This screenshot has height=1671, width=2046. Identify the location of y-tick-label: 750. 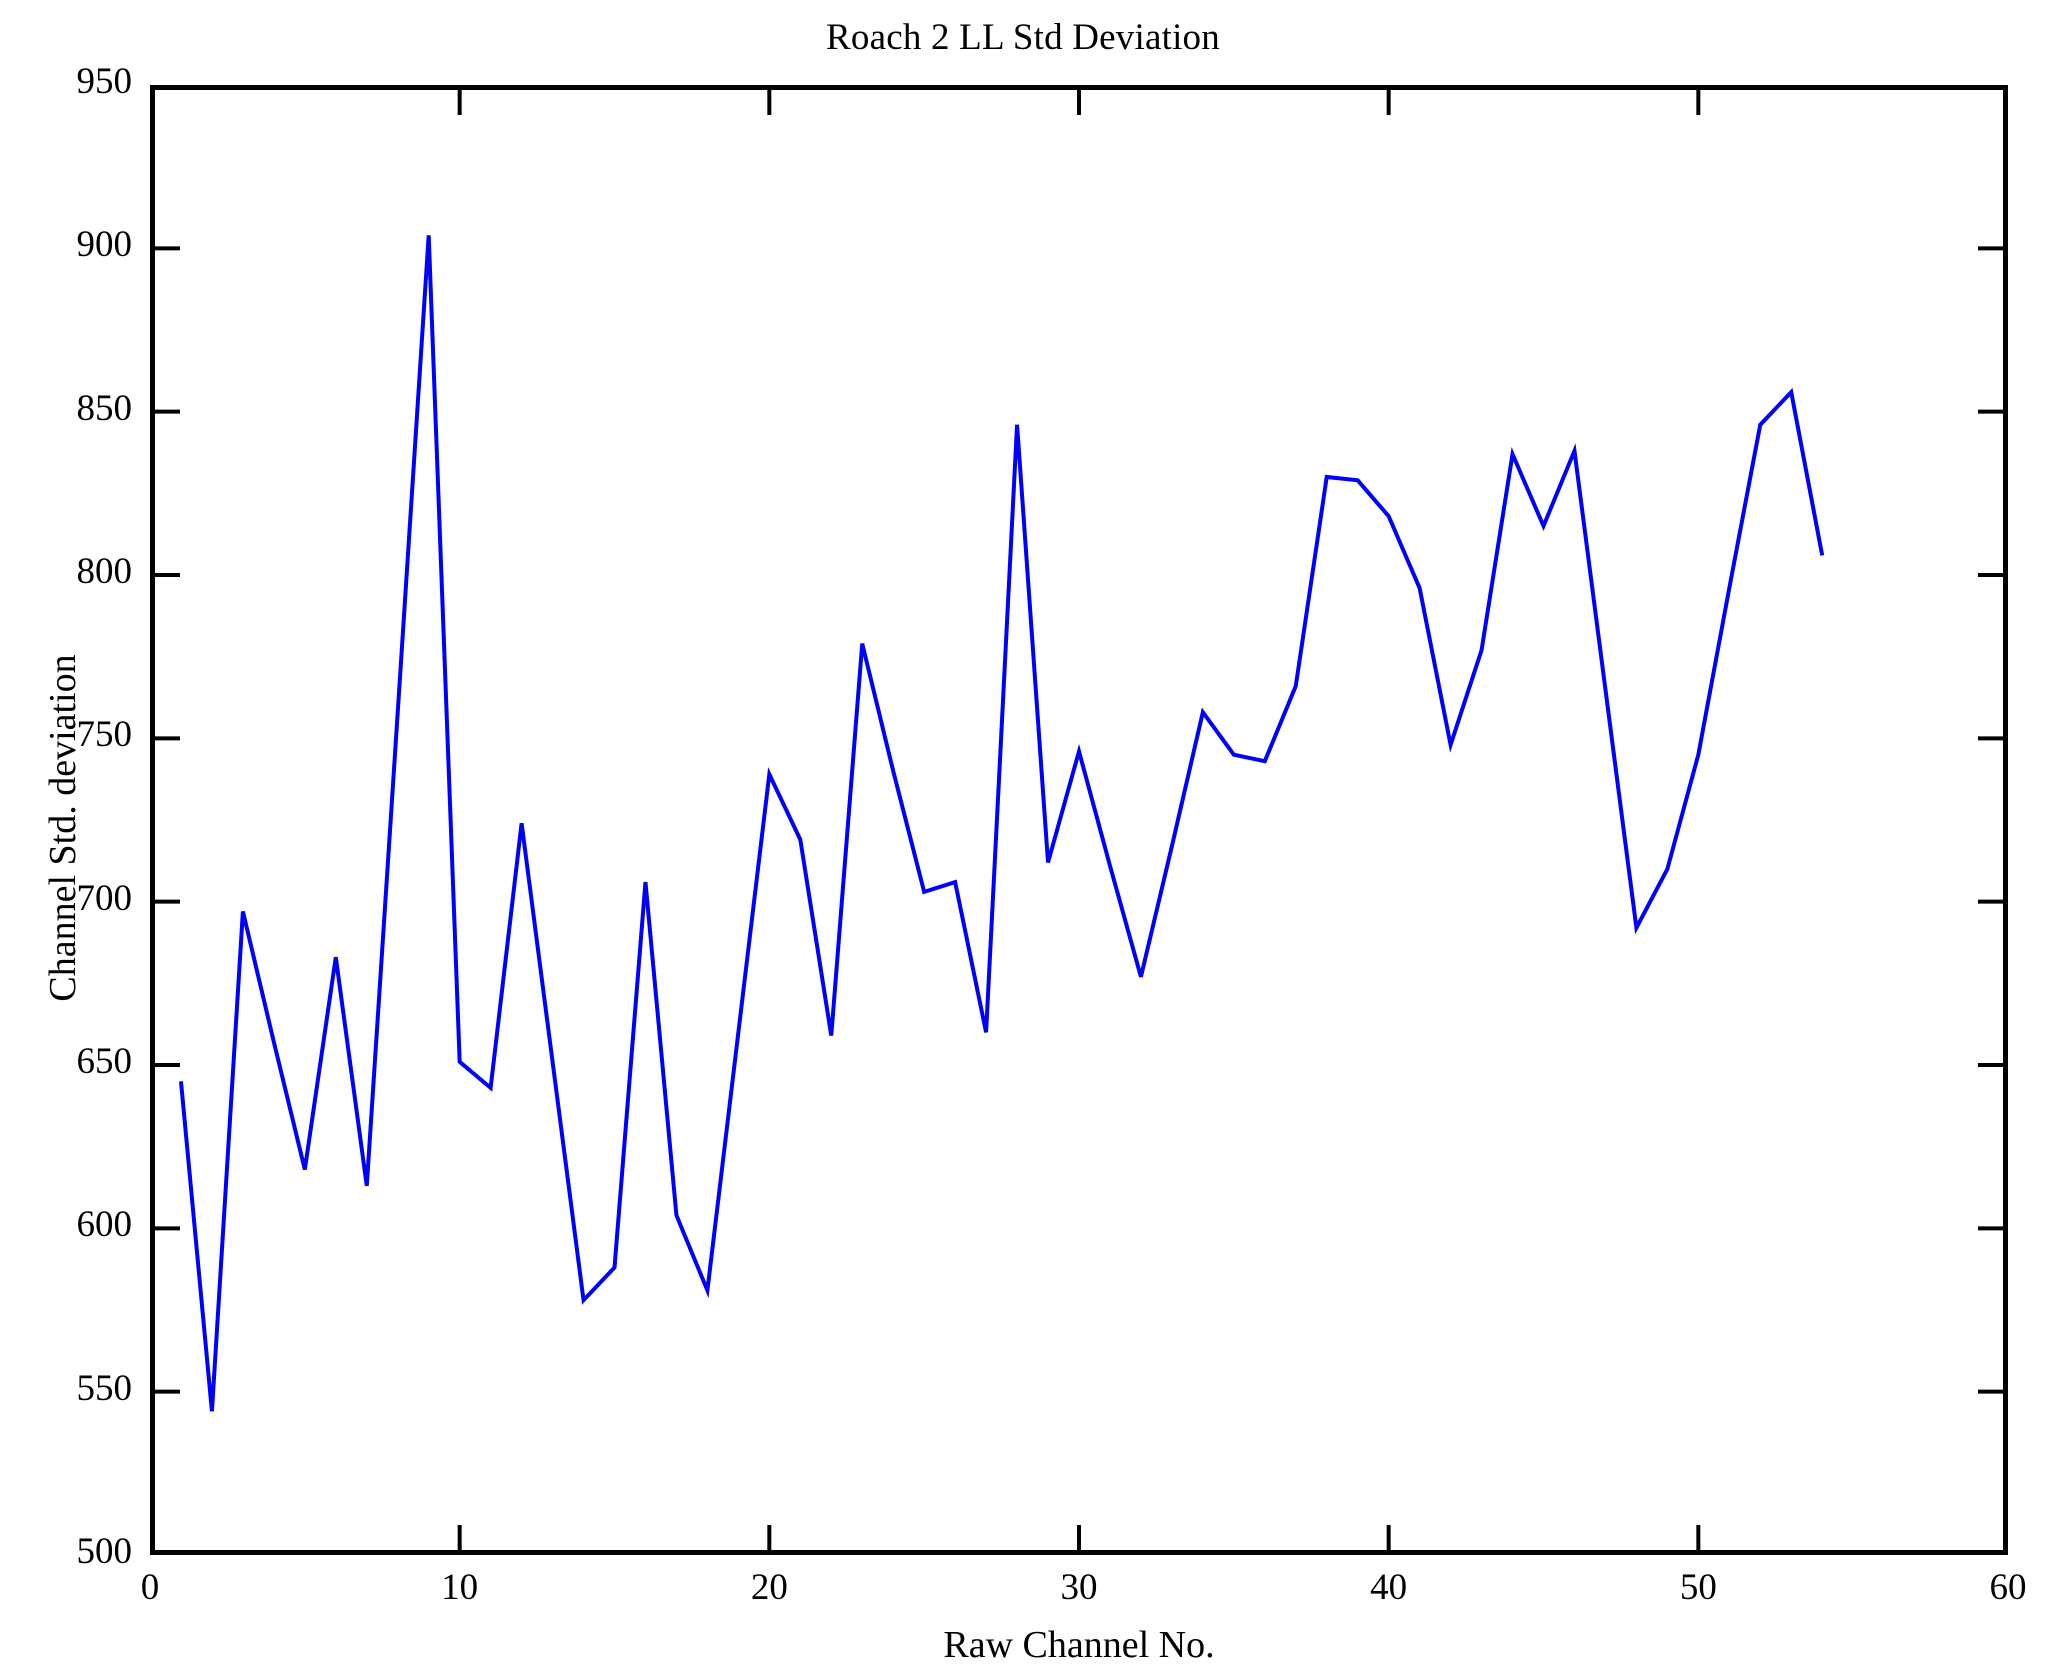
(104, 735).